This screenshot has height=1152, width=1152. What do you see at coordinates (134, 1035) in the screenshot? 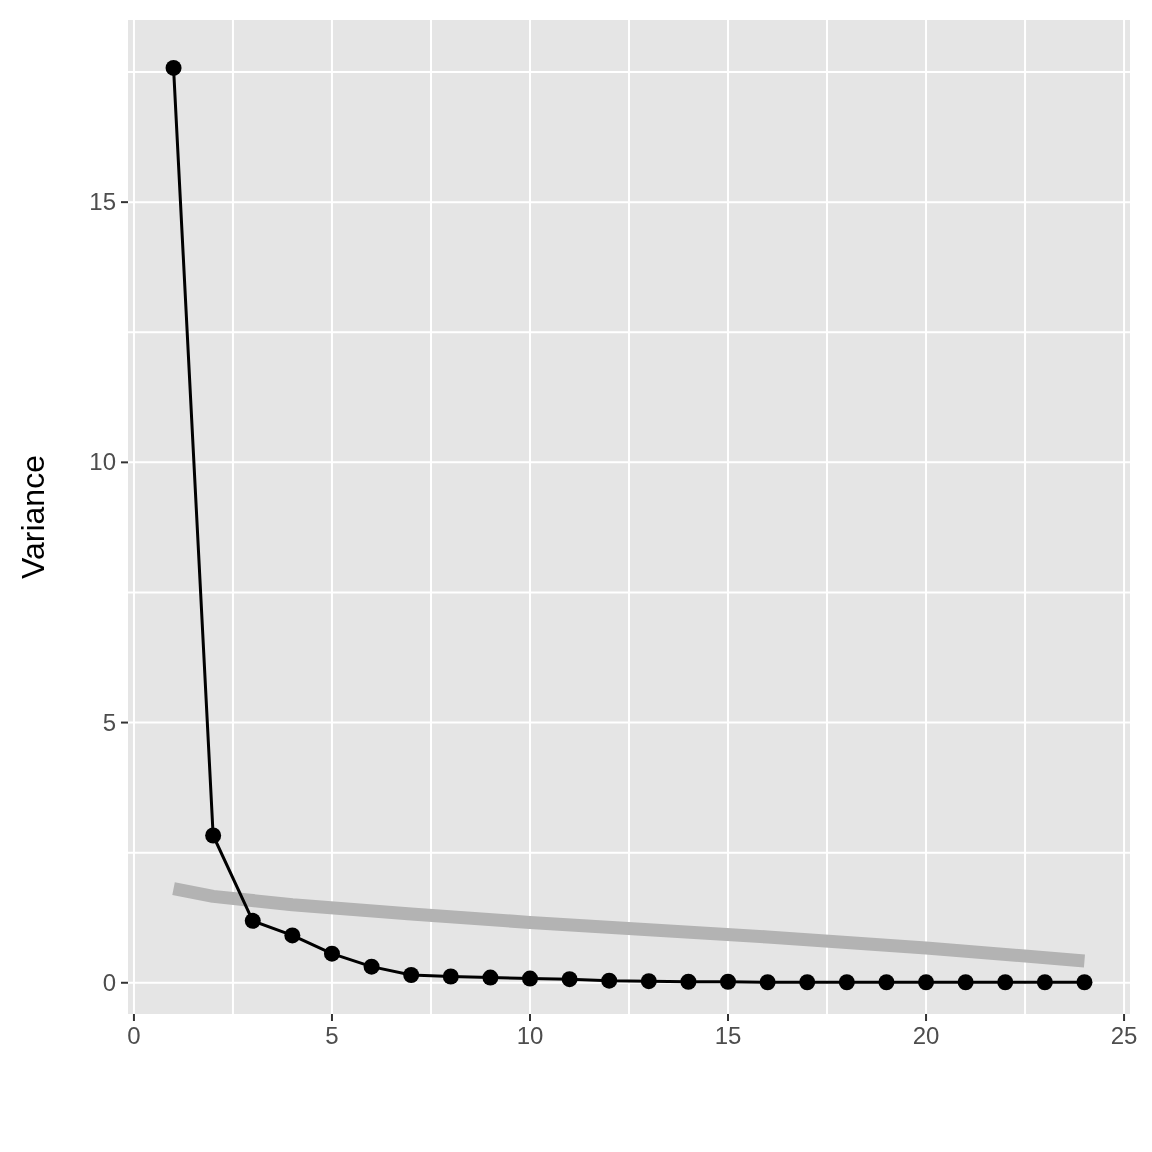
I see `x-tick-label: 0` at bounding box center [134, 1035].